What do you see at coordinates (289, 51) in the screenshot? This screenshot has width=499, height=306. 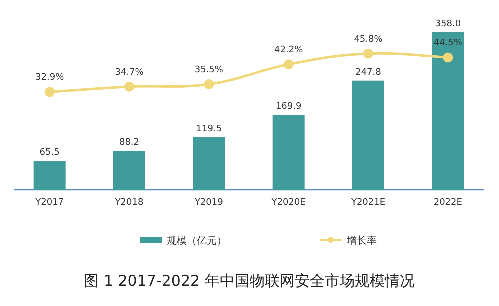 I see `data-label: 42.2%` at bounding box center [289, 51].